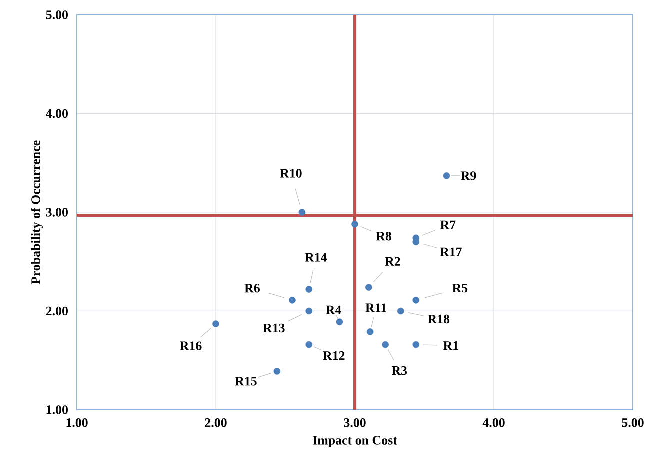 The image size is (652, 464). What do you see at coordinates (493, 423) in the screenshot?
I see `x-tick-label: 4.00` at bounding box center [493, 423].